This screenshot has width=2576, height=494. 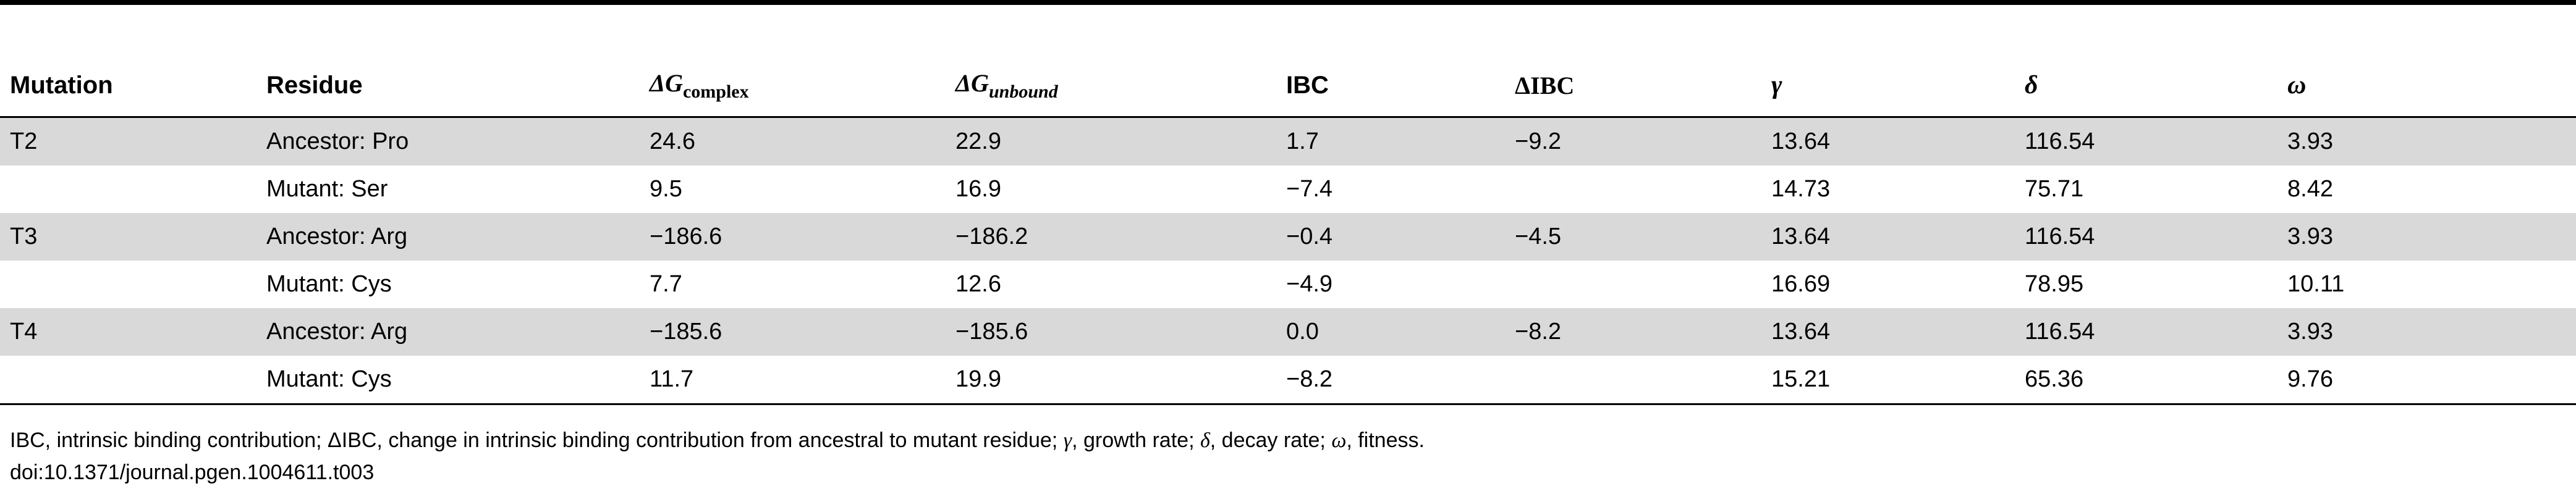 I want to click on cell-gamma: 16.69, so click(x=1801, y=284).